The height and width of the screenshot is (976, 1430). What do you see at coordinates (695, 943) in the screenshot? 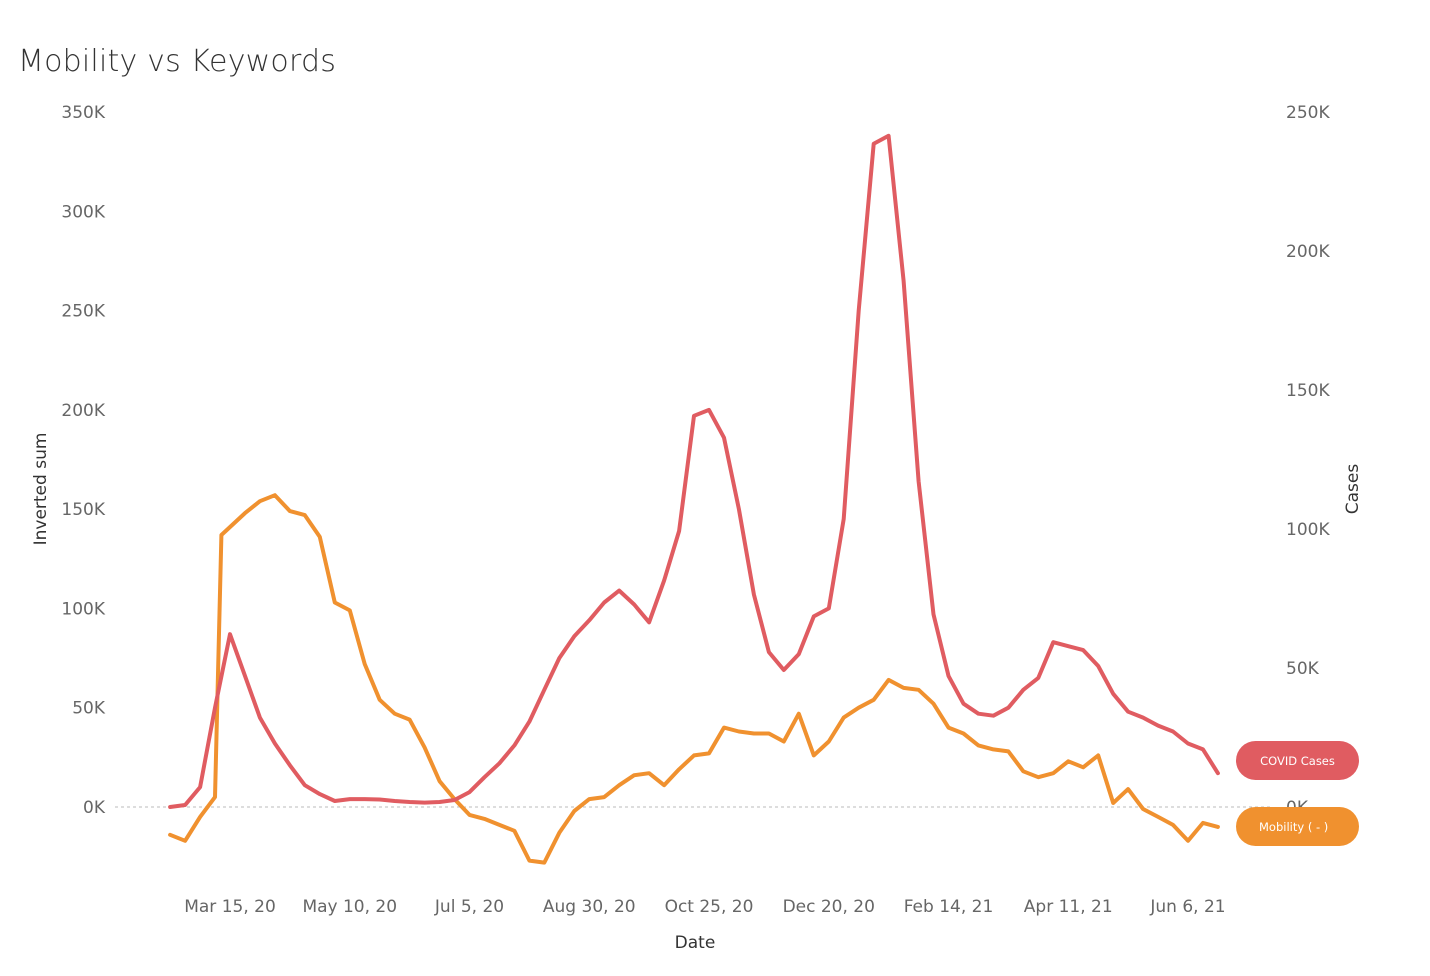
I see `x-axis-title: Date` at bounding box center [695, 943].